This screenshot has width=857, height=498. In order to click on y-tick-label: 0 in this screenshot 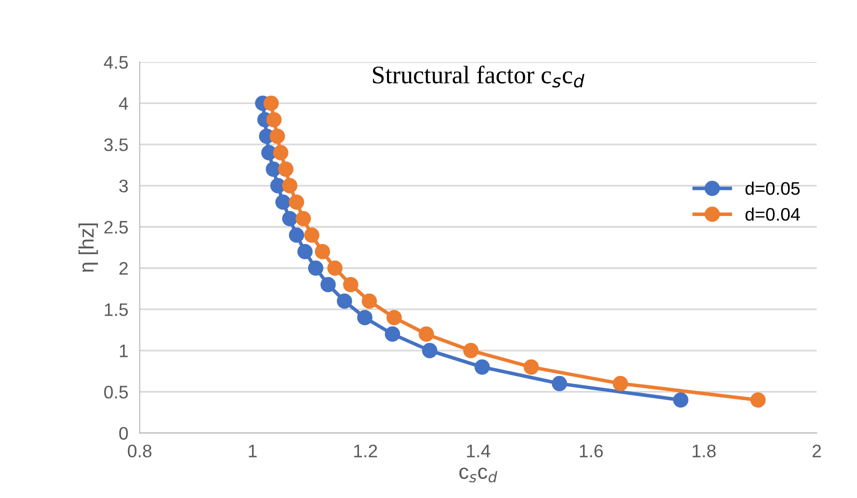, I will do `click(123, 433)`.